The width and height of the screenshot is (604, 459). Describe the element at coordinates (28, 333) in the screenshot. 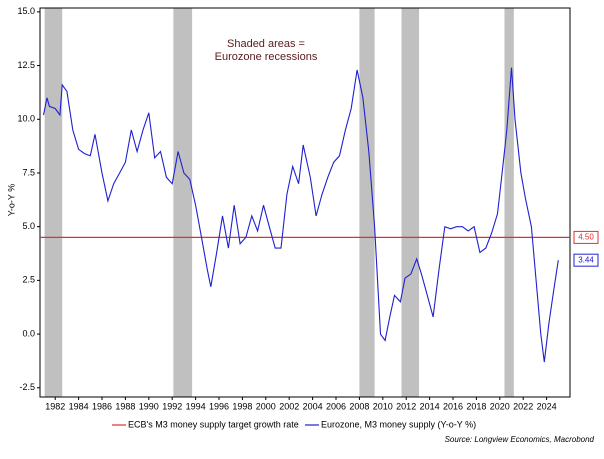

I see `y-tick-label: 0.0` at that location.